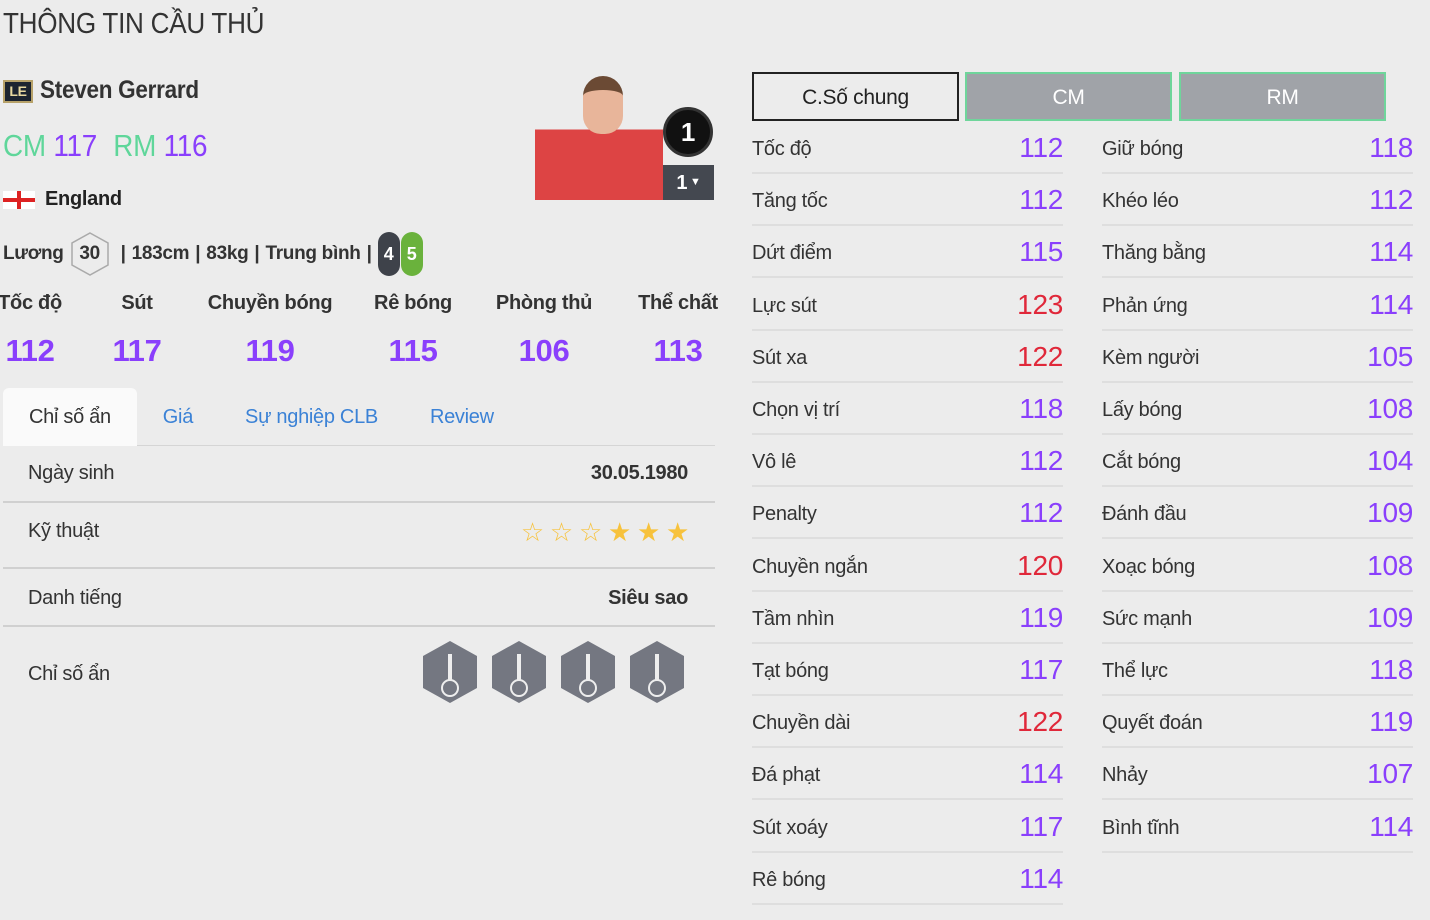 The image size is (1430, 920). What do you see at coordinates (907, 148) in the screenshot?
I see `attribute-row: Tốc độ 112` at bounding box center [907, 148].